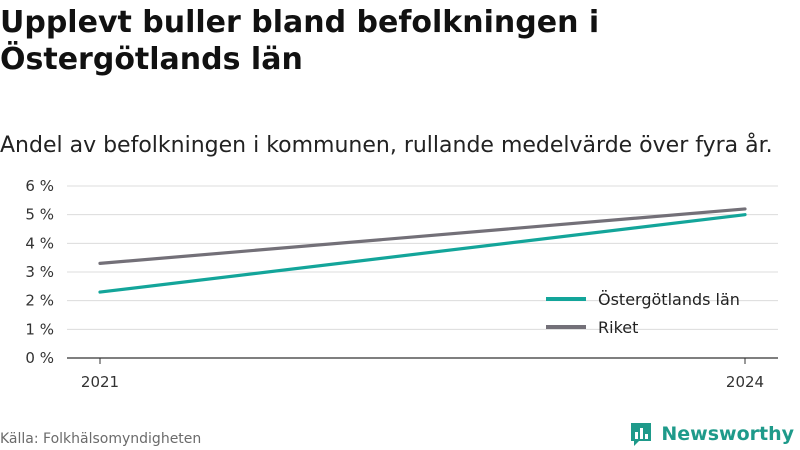 The width and height of the screenshot is (800, 450). Describe the element at coordinates (745, 381) in the screenshot. I see `x-tick-label: 2024` at that location.